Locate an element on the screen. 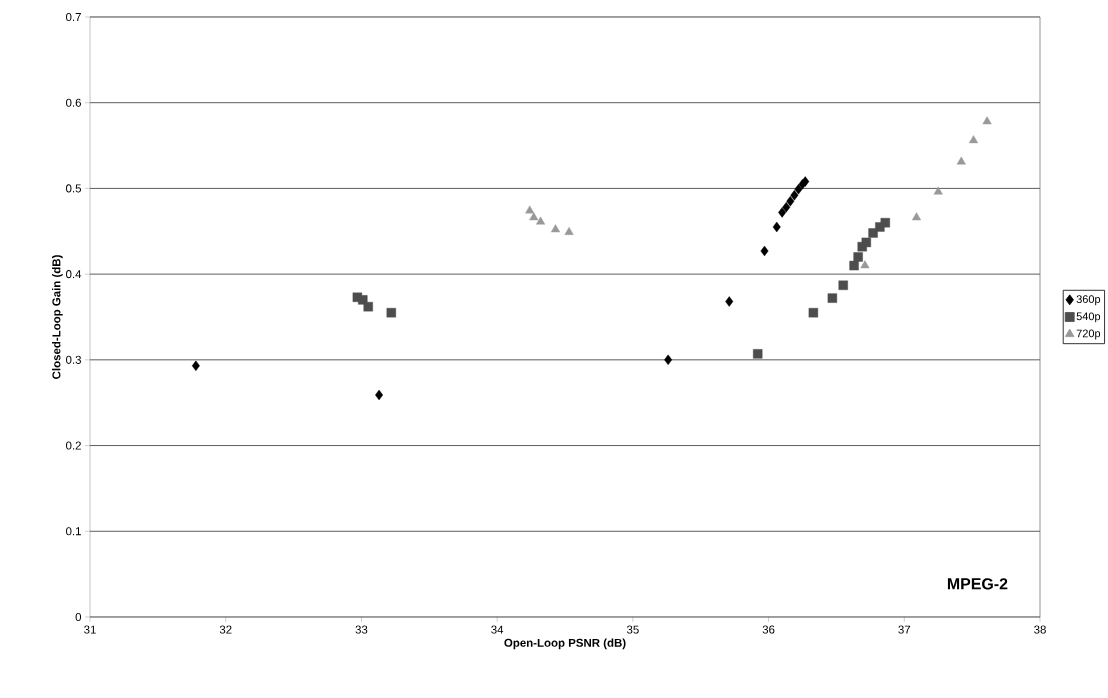 This screenshot has width=1108, height=698. x-tick-label: 38 is located at coordinates (1040, 629).